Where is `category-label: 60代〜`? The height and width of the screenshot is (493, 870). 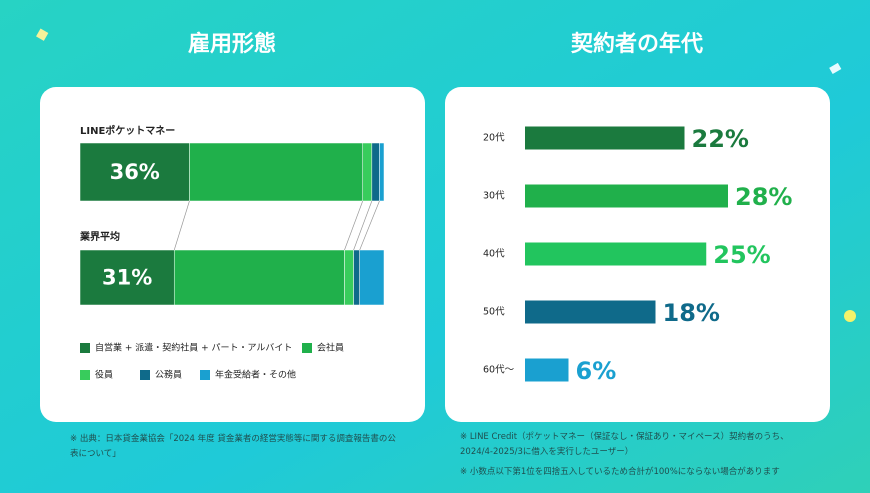 category-label: 60代〜 is located at coordinates (499, 370).